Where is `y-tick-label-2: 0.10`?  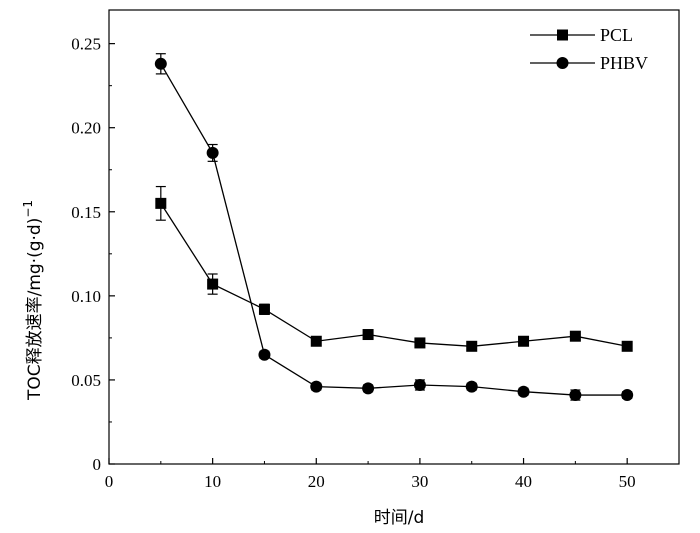
y-tick-label-2: 0.10 is located at coordinates (86, 296).